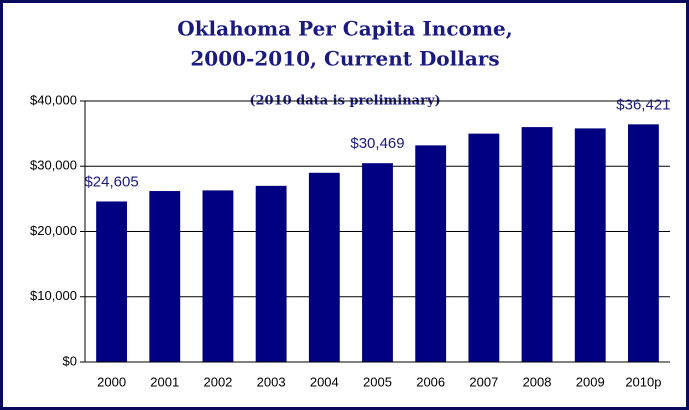  Describe the element at coordinates (377, 143) in the screenshot. I see `value-label: $30,469` at that location.